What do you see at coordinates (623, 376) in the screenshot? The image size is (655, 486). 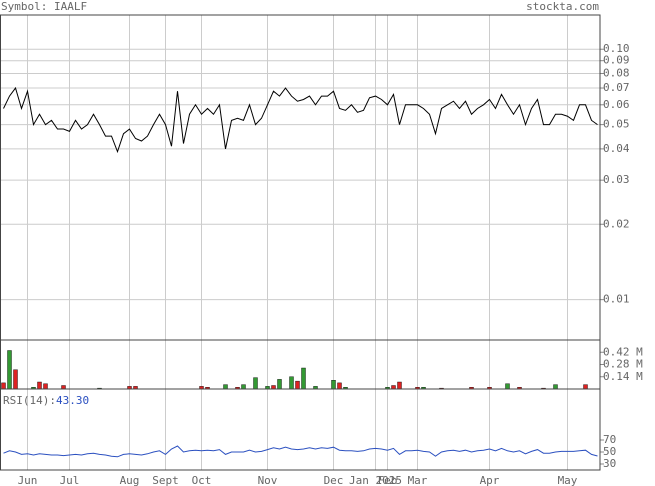 I see `y-tick-label: 0.14 M` at bounding box center [623, 376].